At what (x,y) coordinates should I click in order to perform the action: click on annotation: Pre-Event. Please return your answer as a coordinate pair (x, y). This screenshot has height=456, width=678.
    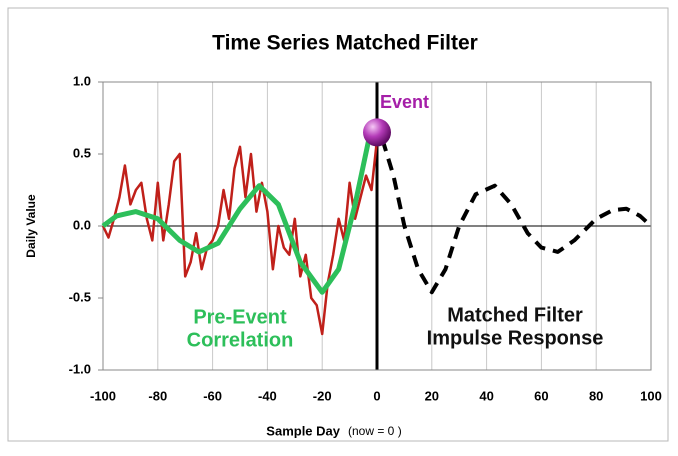
    Looking at the image, I should click on (240, 317).